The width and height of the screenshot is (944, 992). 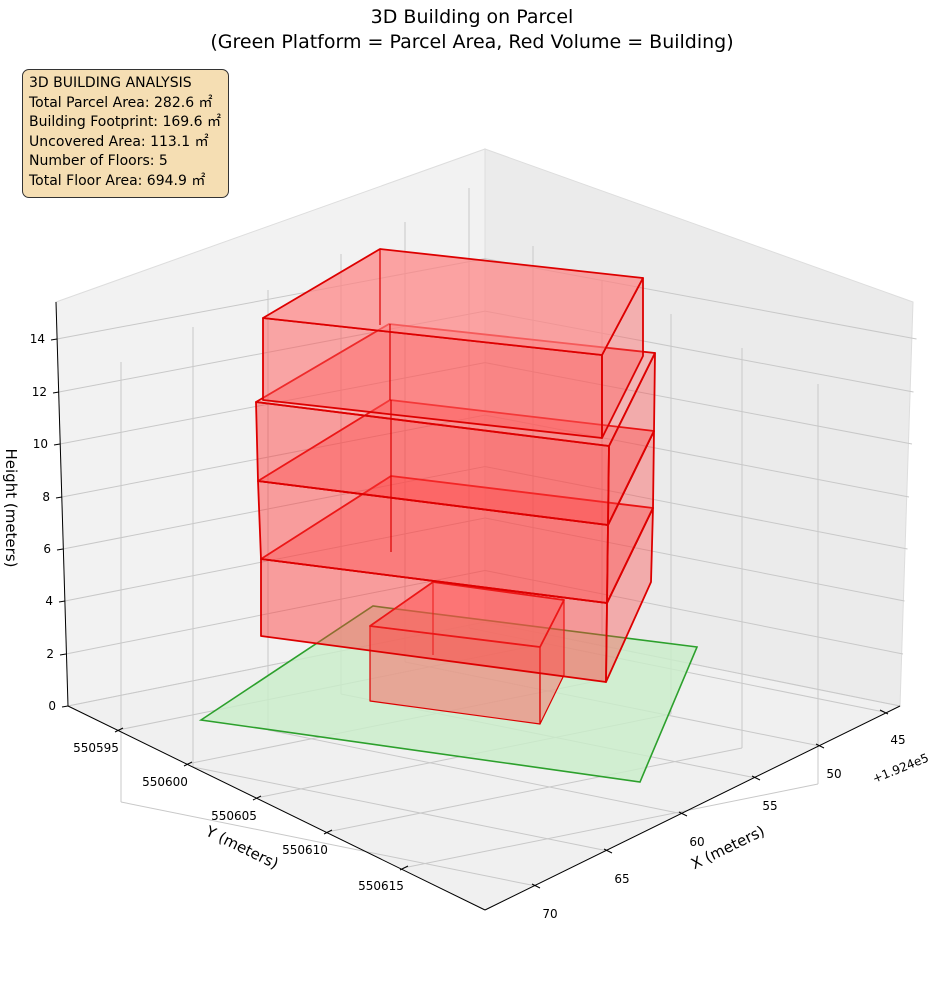 I want to click on z-tick-label: 4, so click(x=49, y=601).